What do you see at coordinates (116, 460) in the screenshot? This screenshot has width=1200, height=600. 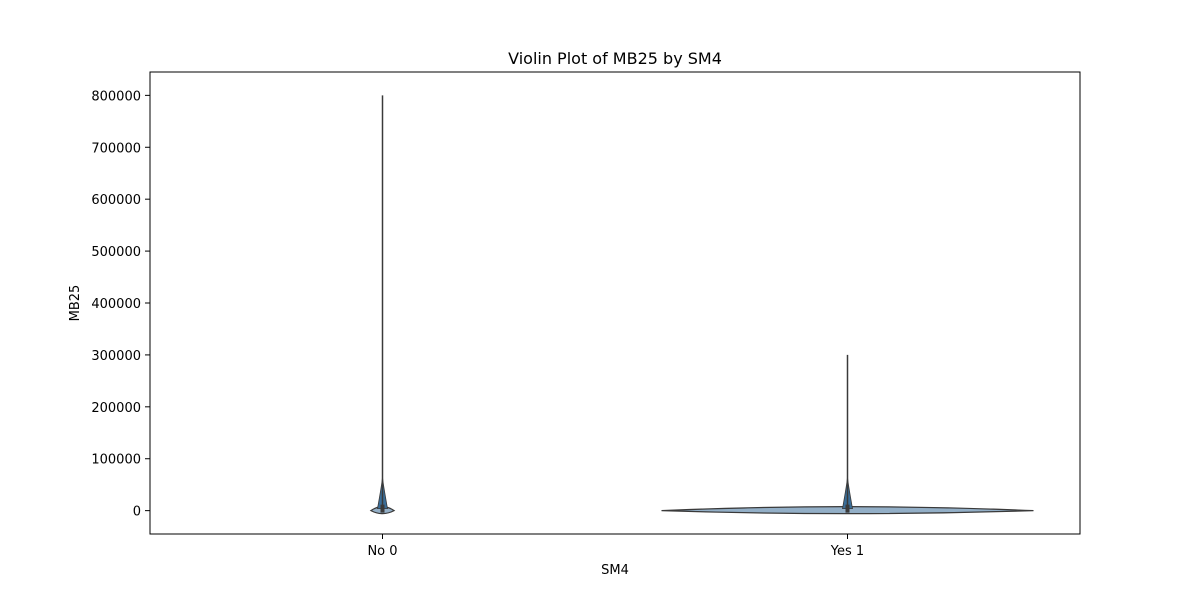 I see `y-tick-label: 100000` at bounding box center [116, 460].